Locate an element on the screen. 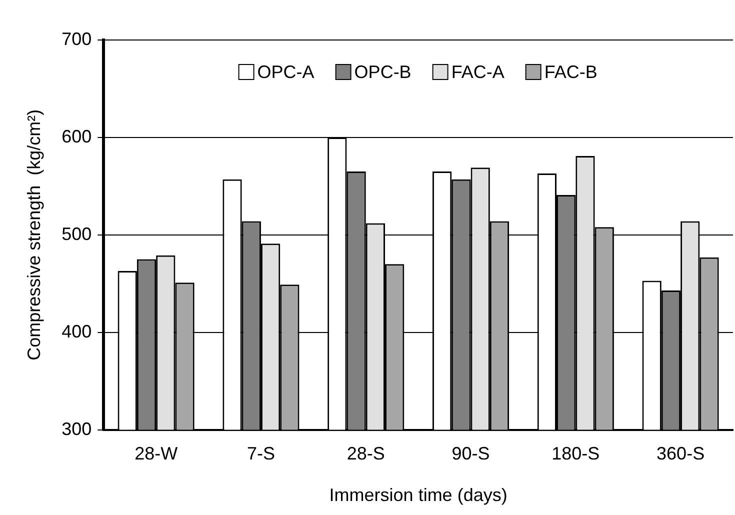 The width and height of the screenshot is (735, 515). x-axis-title: Immersion time (days) is located at coordinates (418, 495).